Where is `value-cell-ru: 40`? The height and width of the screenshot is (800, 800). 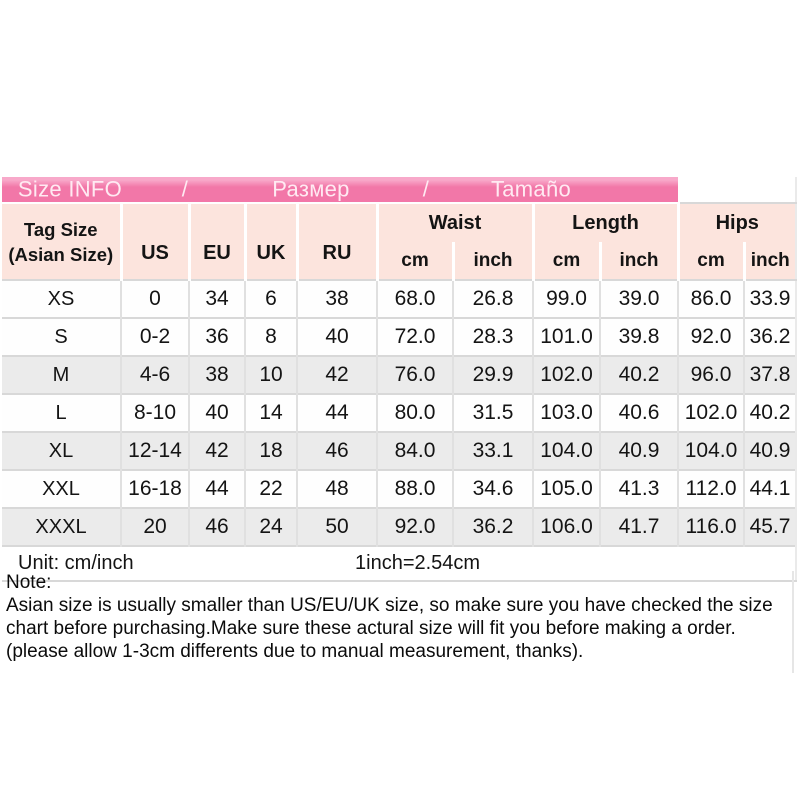 value-cell-ru: 40 is located at coordinates (336, 336).